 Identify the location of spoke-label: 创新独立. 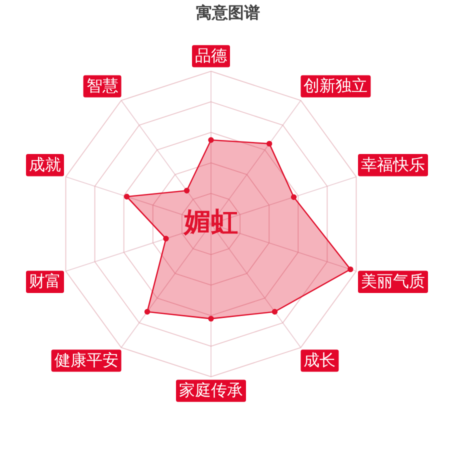
(336, 85).